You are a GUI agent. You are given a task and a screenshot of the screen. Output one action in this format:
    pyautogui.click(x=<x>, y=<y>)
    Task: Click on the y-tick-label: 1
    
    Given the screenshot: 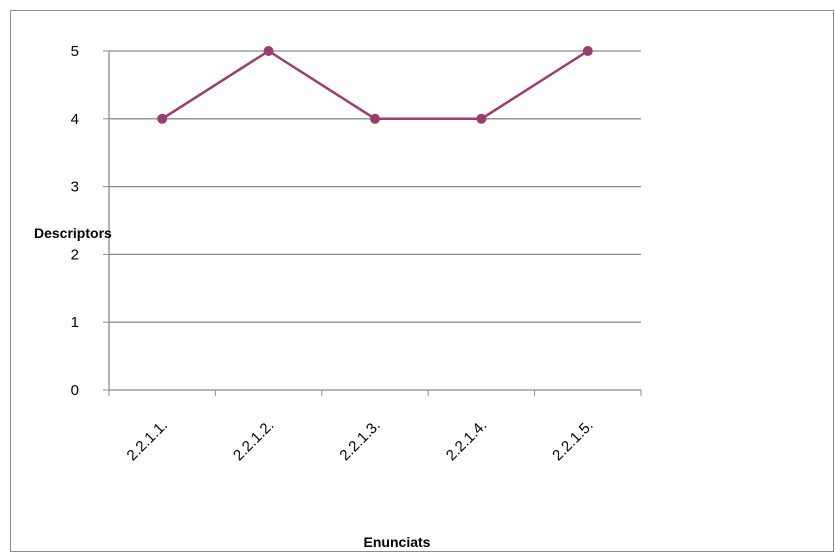 What is the action you would take?
    pyautogui.click(x=75, y=322)
    